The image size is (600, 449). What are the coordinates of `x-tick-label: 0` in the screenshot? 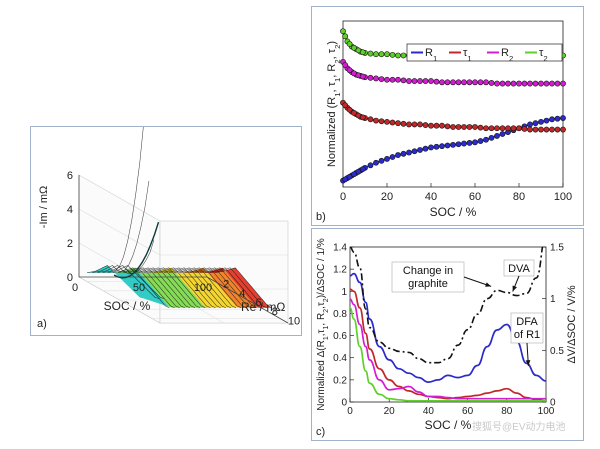 It's located at (350, 411).